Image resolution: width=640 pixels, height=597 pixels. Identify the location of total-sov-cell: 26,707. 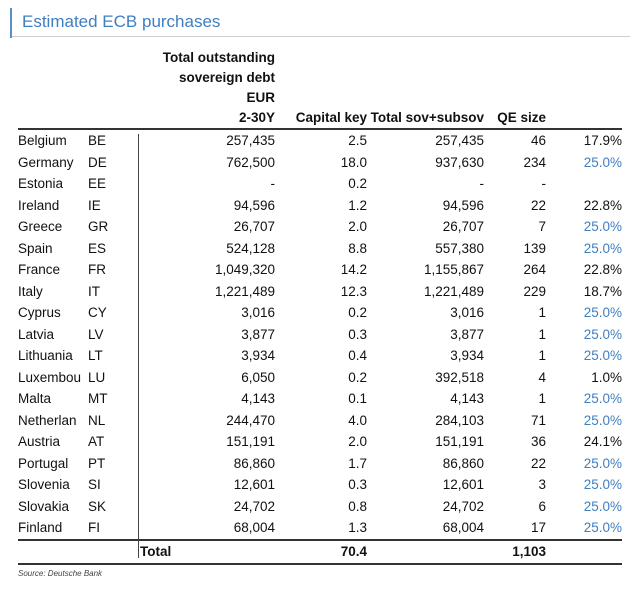
(463, 226).